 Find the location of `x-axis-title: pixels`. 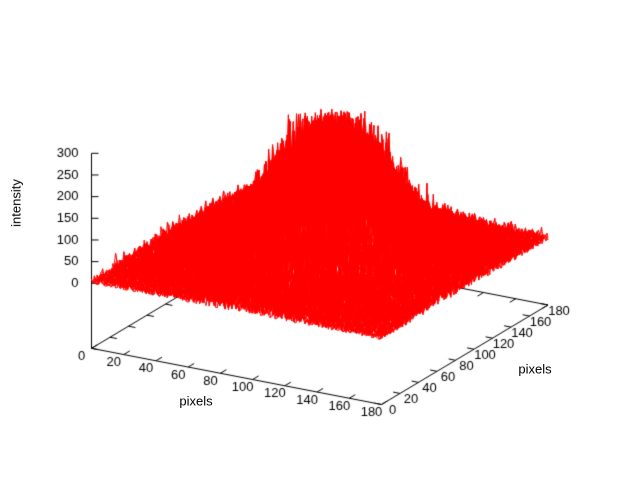

x-axis-title: pixels is located at coordinates (196, 401).